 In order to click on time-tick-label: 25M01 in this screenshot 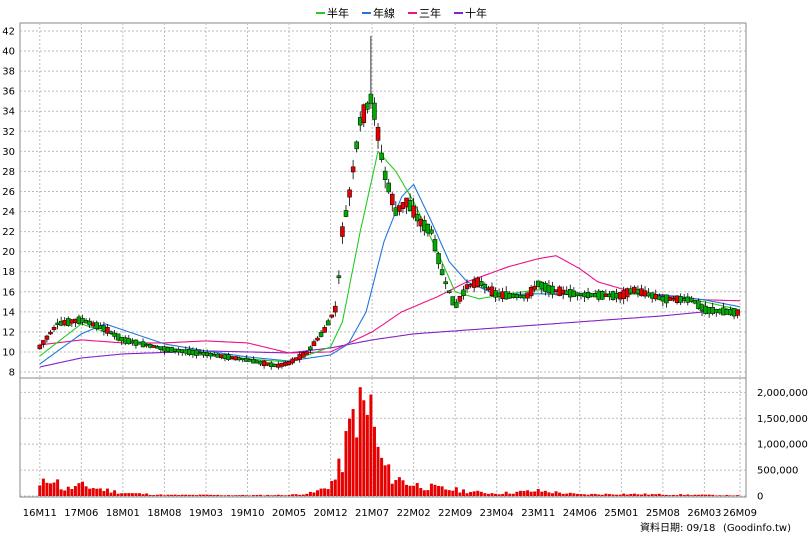, I will do `click(621, 513)`.